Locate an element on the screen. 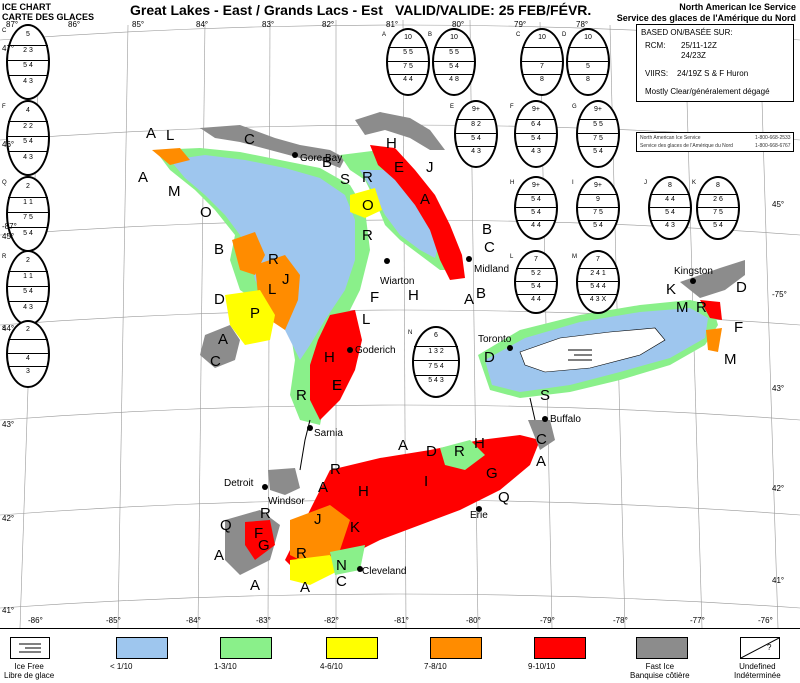 The height and width of the screenshot is (683, 800). egg-value: 6 is located at coordinates (436, 335).